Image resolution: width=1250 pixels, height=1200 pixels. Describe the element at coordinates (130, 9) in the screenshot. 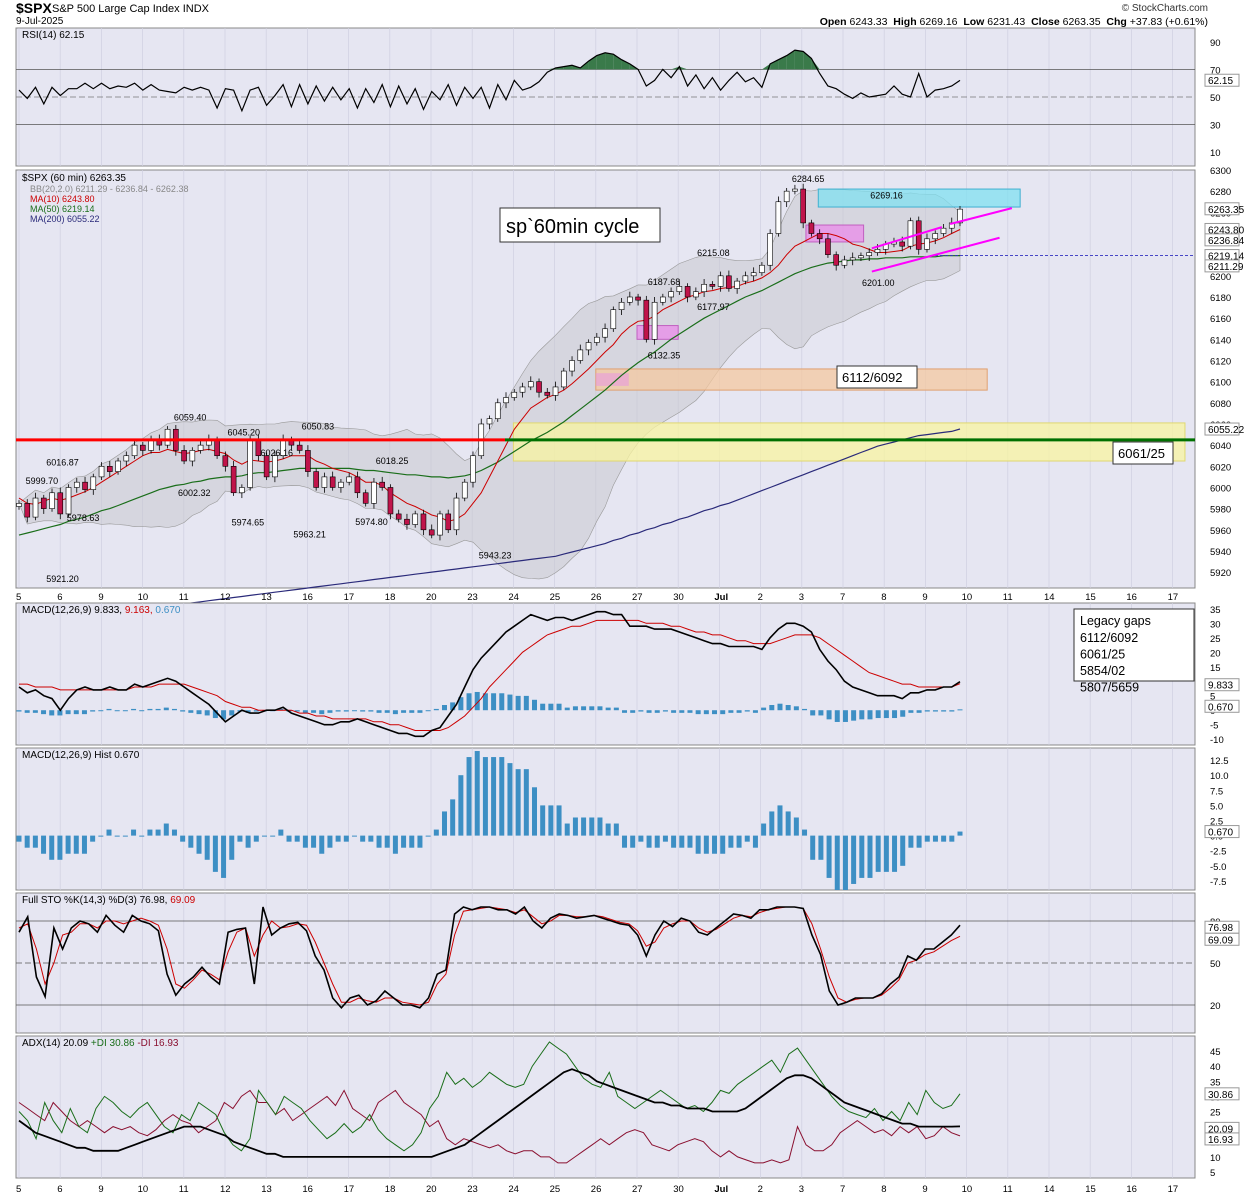

I see `index-name: S&P 500 Large Cap Index INDX` at that location.